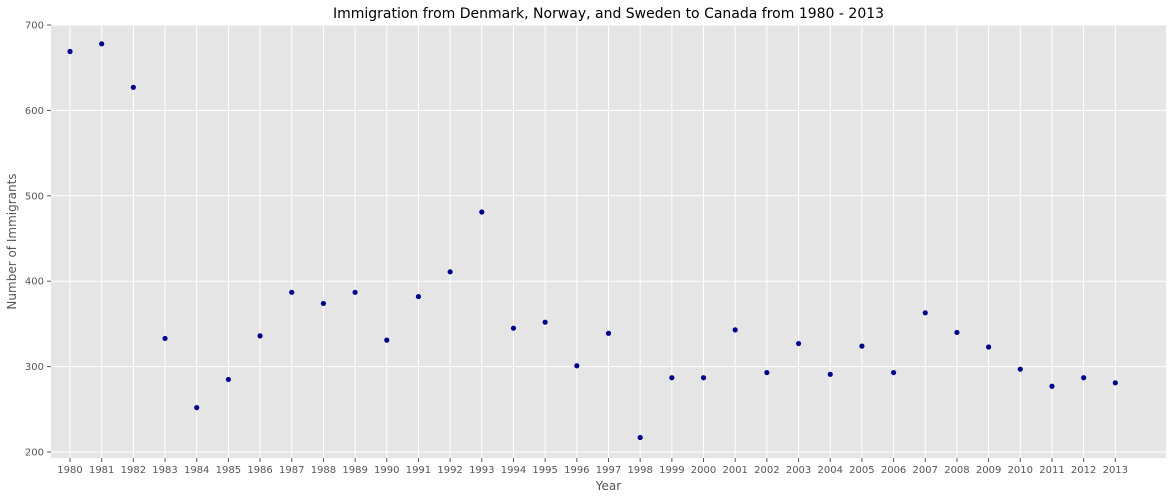 The image size is (1173, 500). What do you see at coordinates (956, 470) in the screenshot?
I see `x-tick-label: 2008` at bounding box center [956, 470].